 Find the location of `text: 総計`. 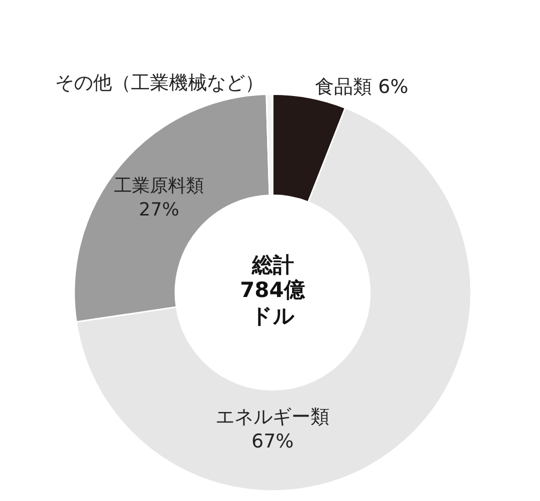

text: 総計 is located at coordinates (272, 265).